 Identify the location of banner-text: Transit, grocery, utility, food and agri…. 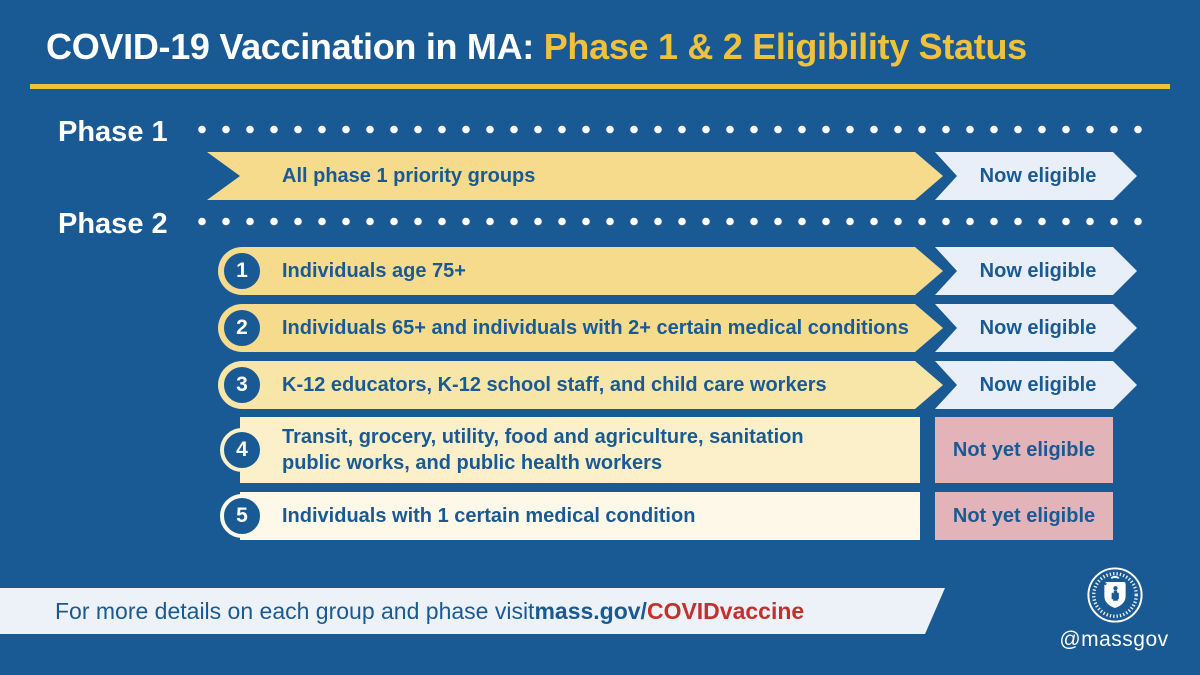
(543, 449).